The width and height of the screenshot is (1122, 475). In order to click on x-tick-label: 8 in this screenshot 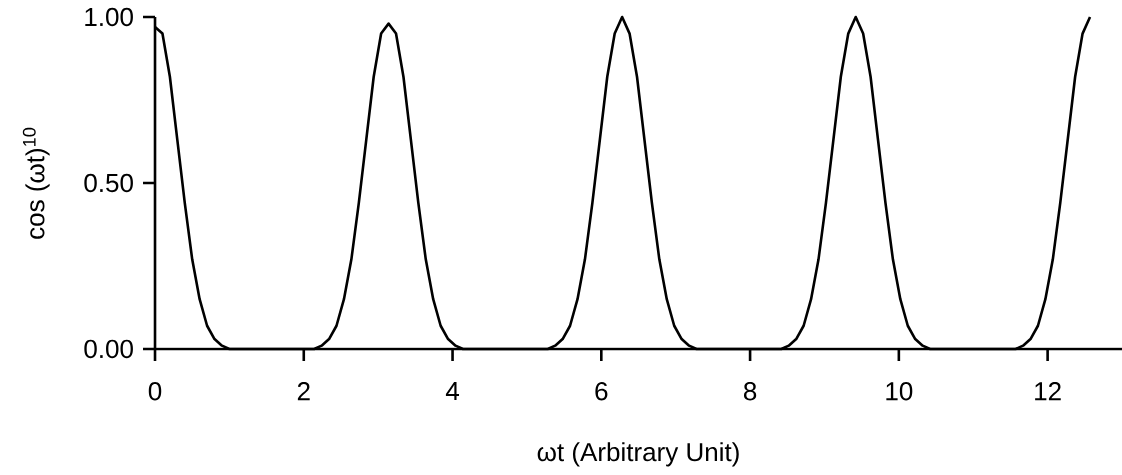, I will do `click(750, 391)`.